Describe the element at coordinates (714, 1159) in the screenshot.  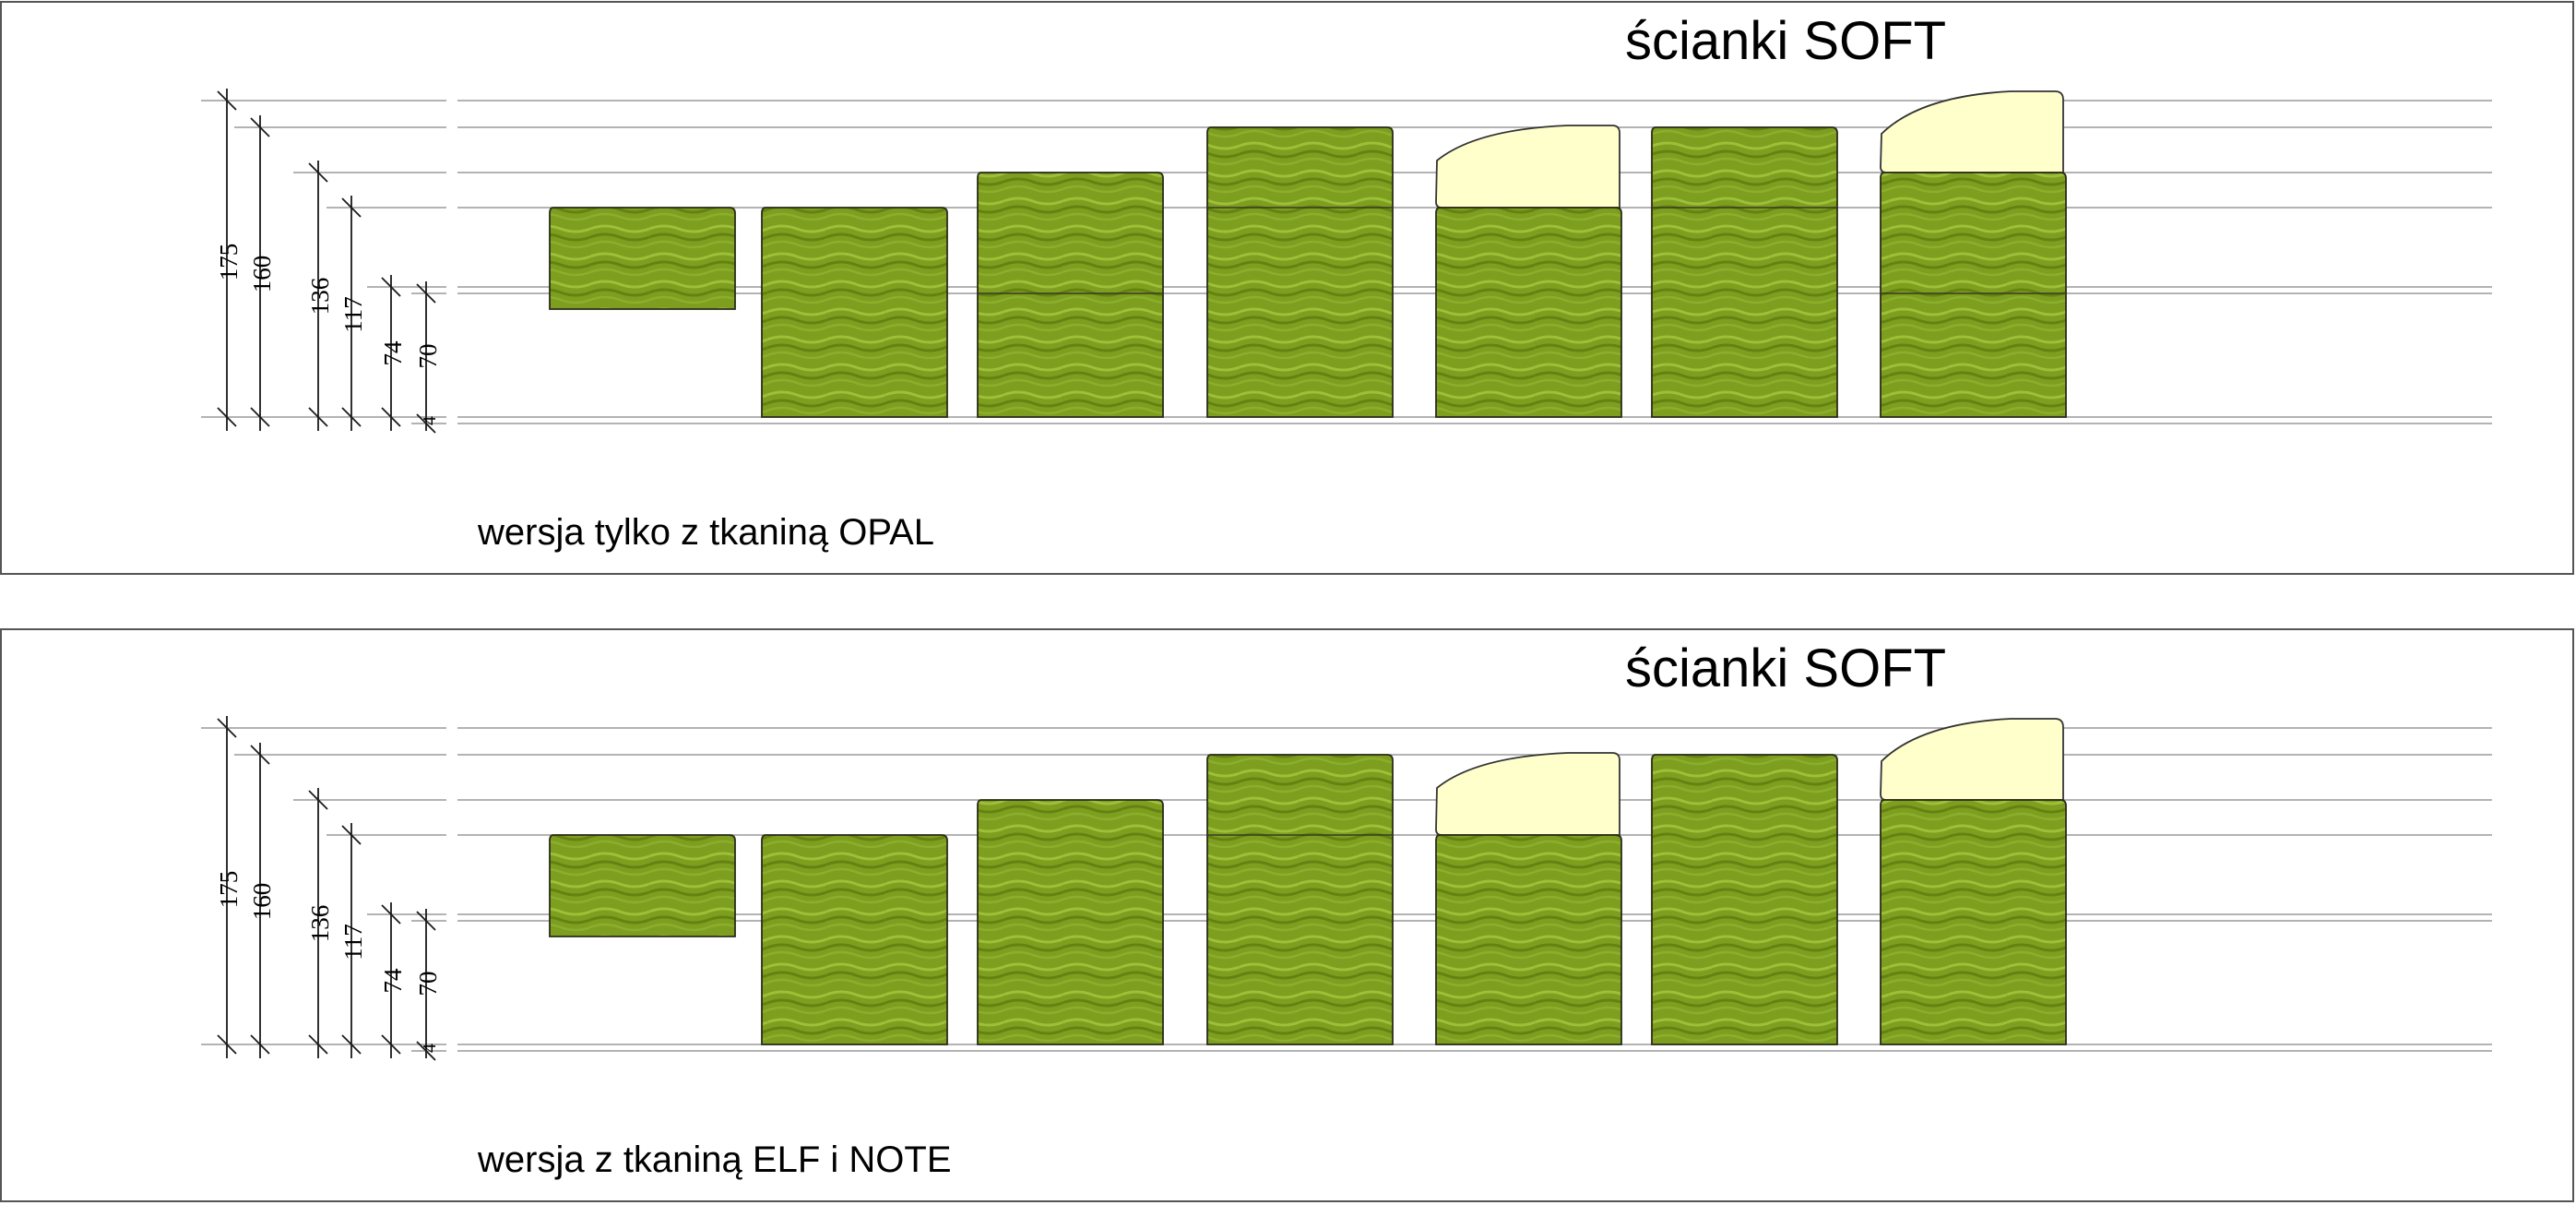
I see `panel-caption: wersja z tkaniną ELF i NOTE` at that location.